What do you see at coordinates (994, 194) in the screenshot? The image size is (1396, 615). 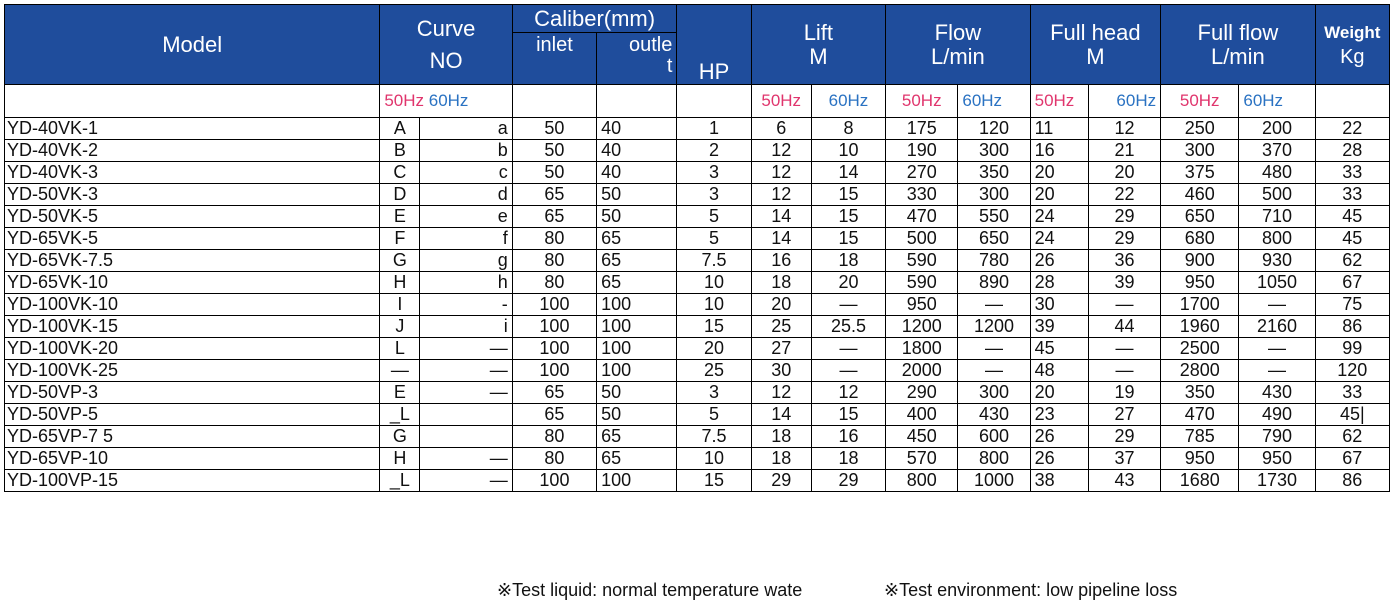 I see `cell-flow-60hz: 300` at bounding box center [994, 194].